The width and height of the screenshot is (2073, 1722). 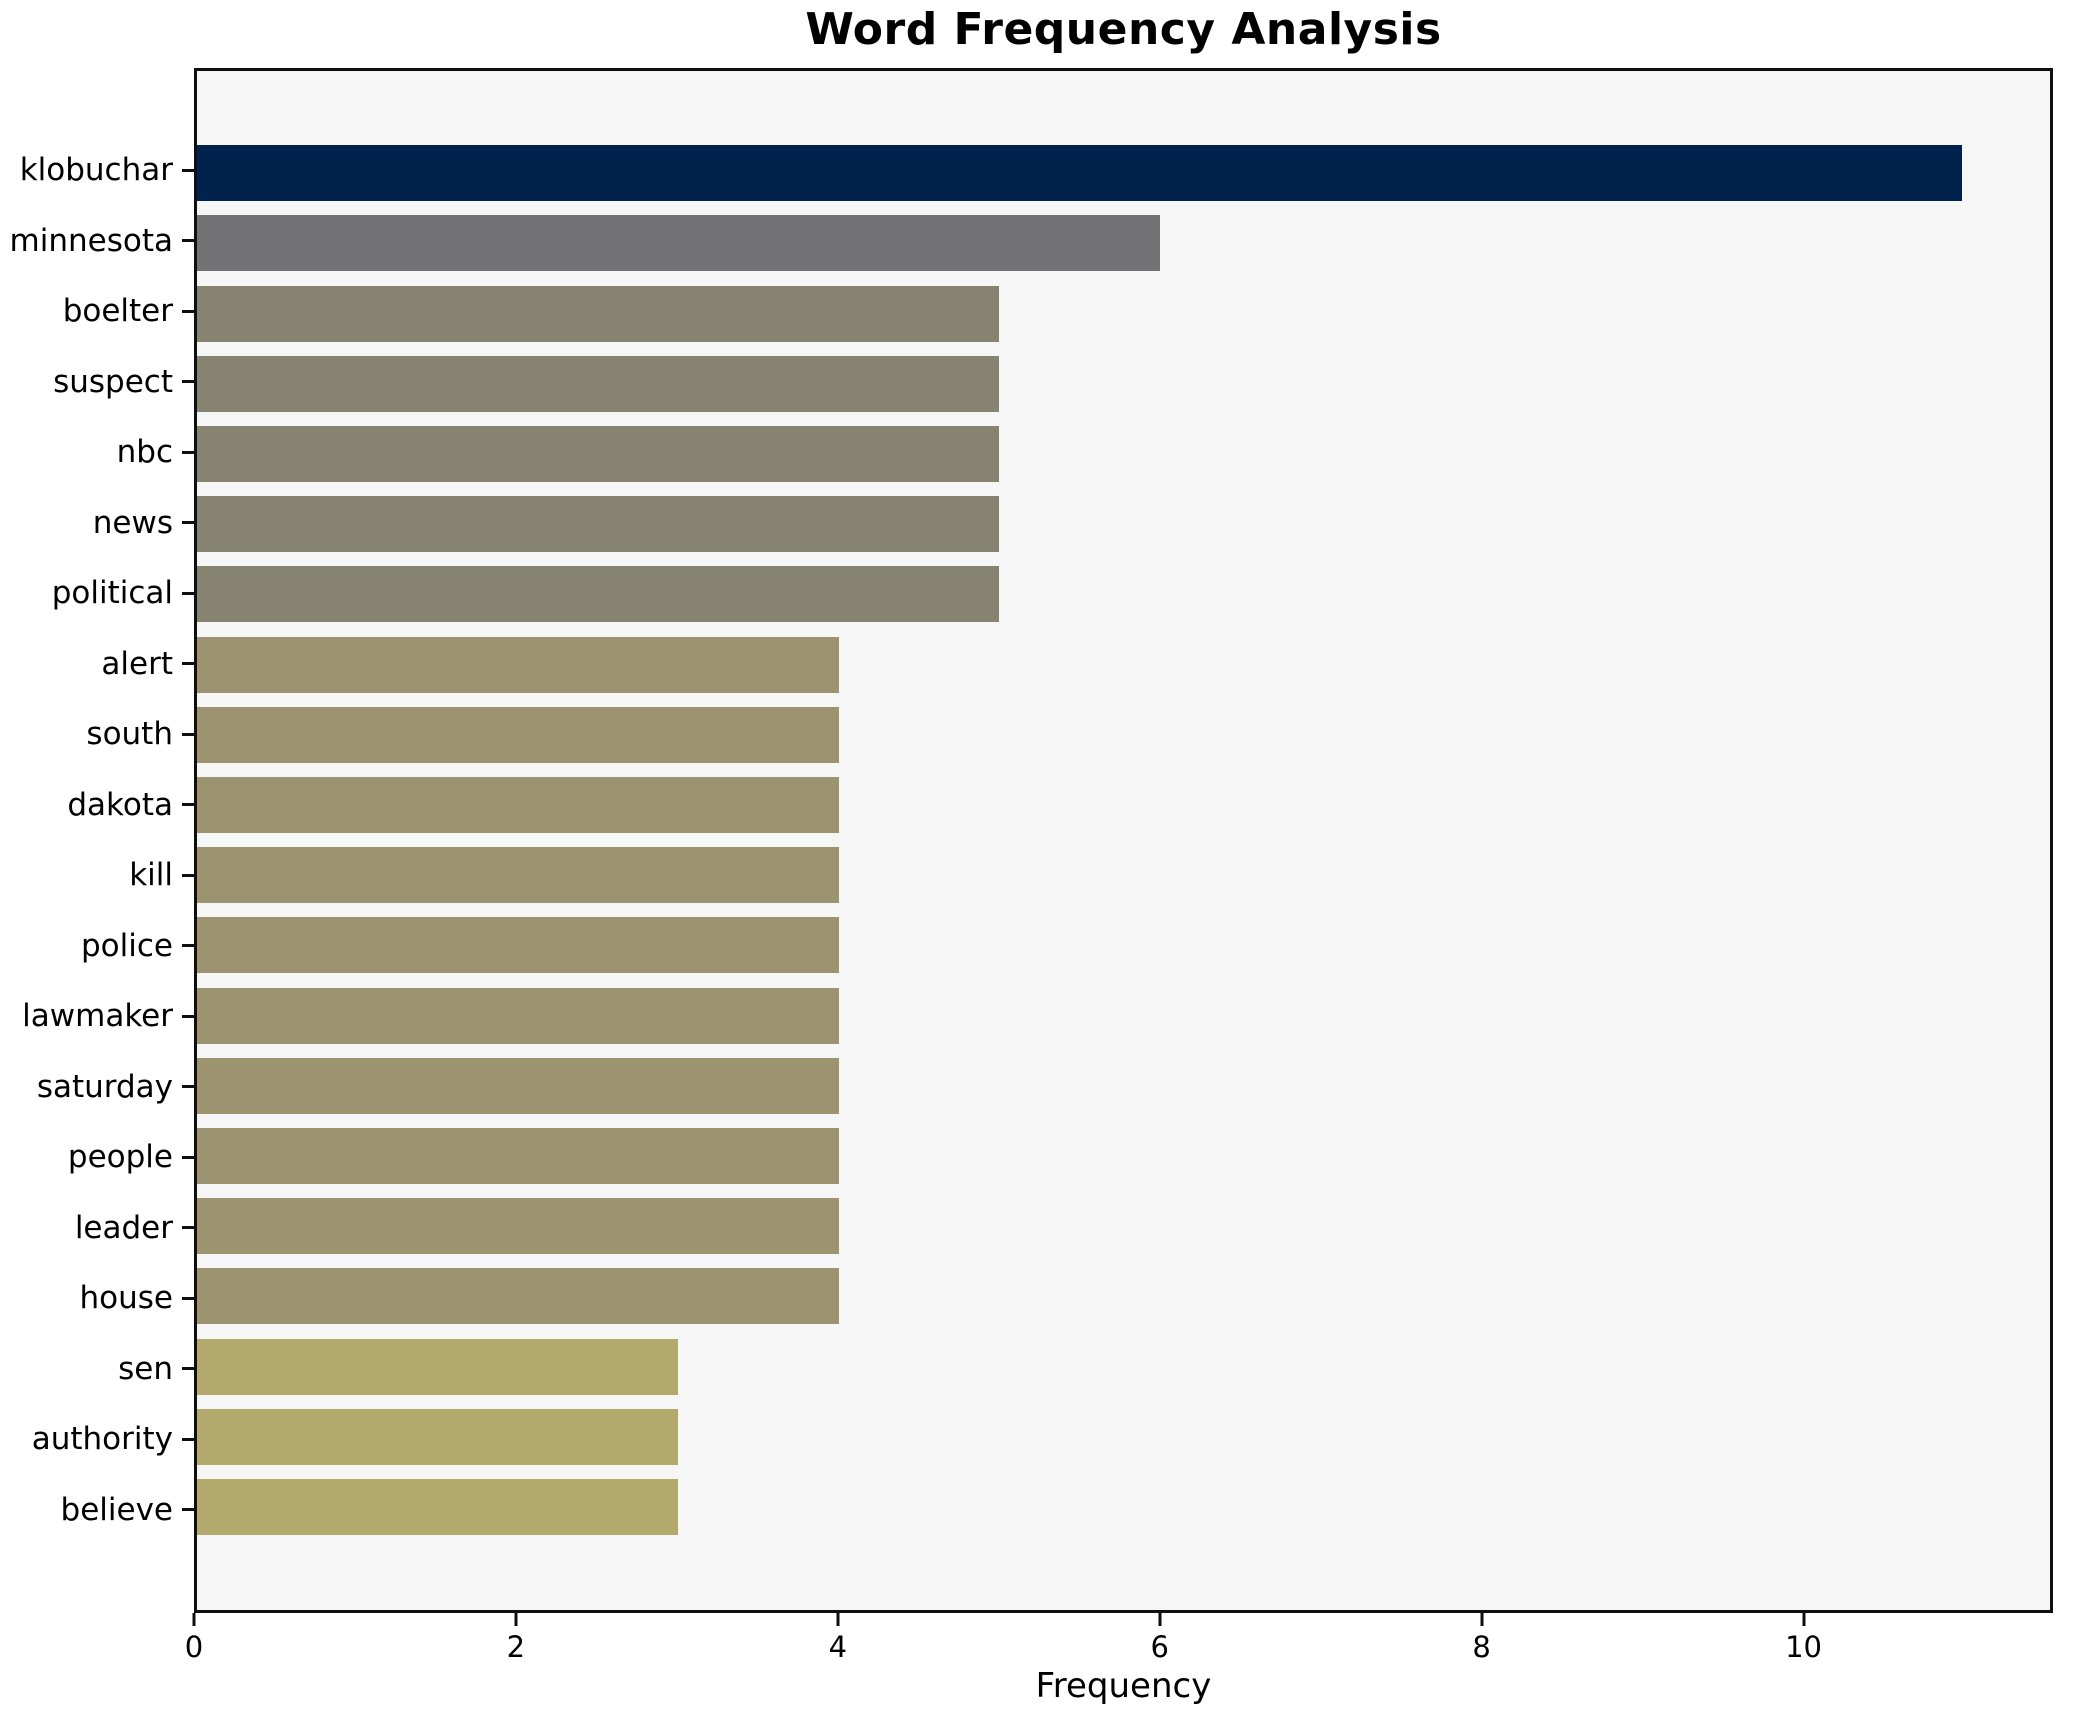 I want to click on bar-police, so click(x=518, y=945).